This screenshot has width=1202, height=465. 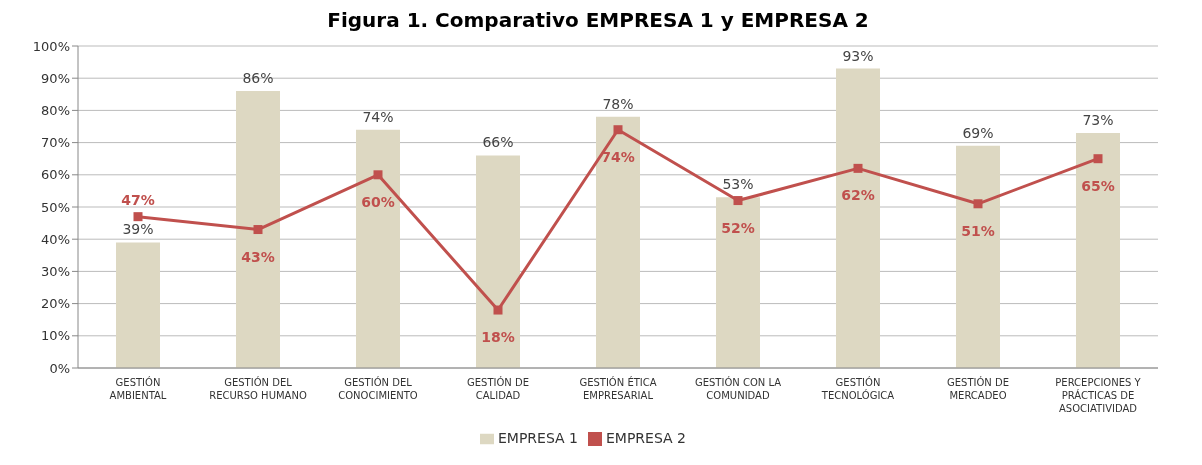 I want to click on data-label: 53%, so click(x=738, y=184).